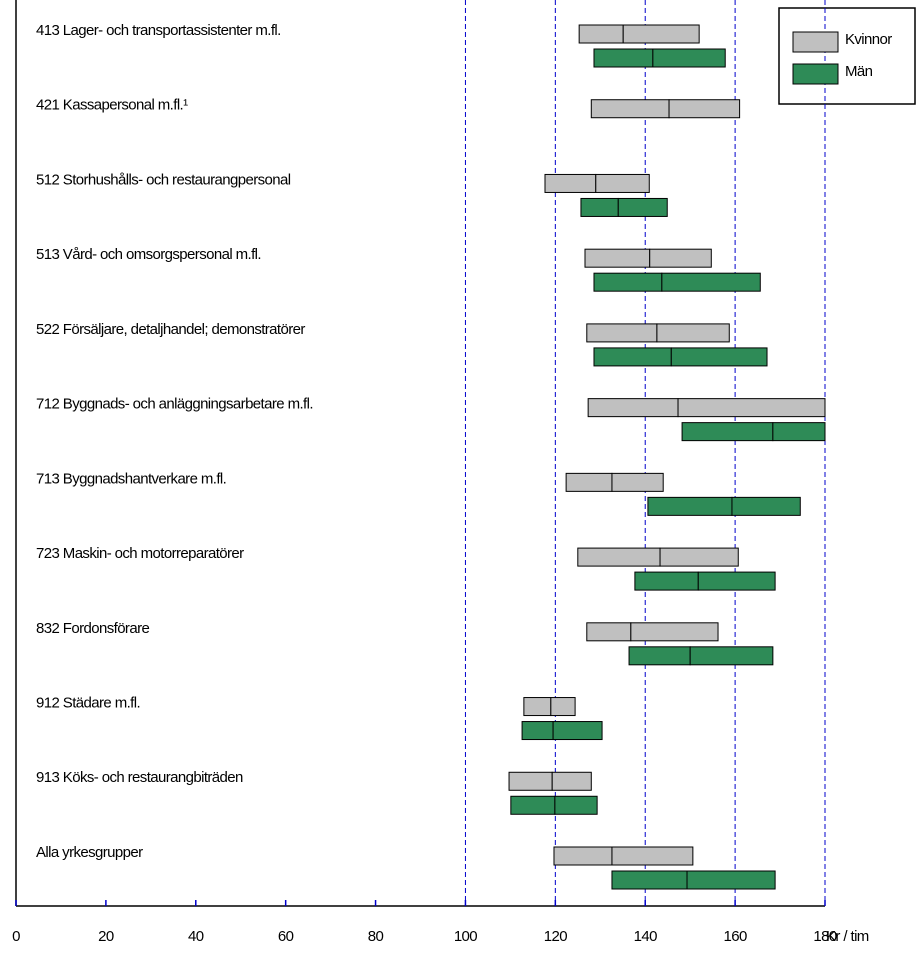 The width and height of the screenshot is (918, 956). What do you see at coordinates (196, 936) in the screenshot?
I see `x-tick-label: 40` at bounding box center [196, 936].